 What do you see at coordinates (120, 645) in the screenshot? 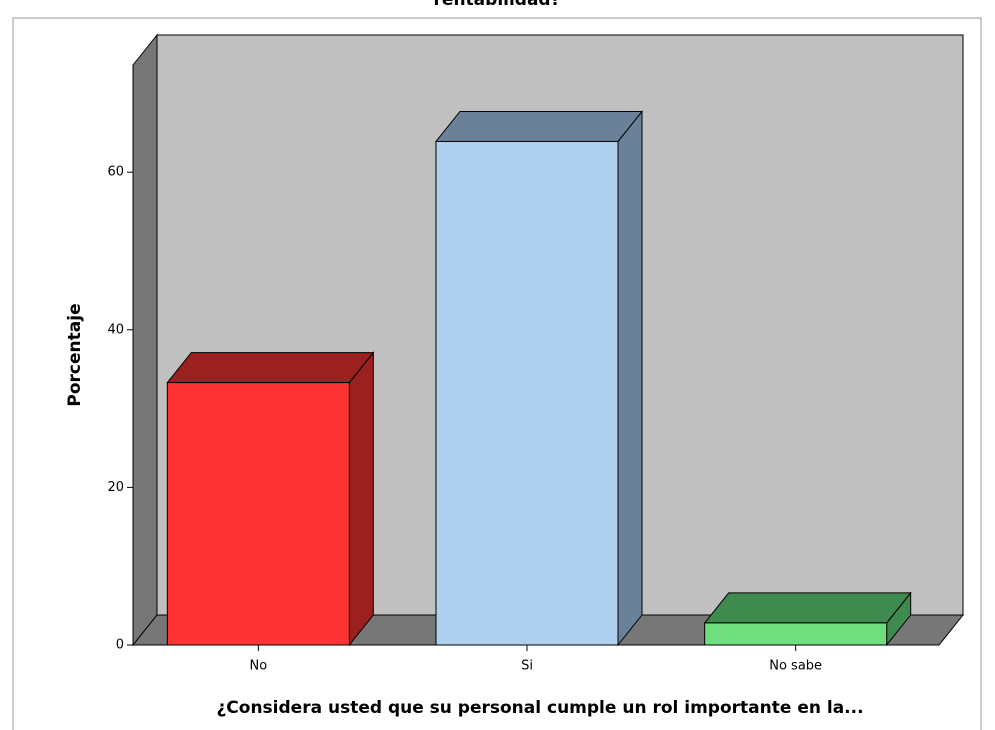
I see `y-tick-label: 0` at bounding box center [120, 645].